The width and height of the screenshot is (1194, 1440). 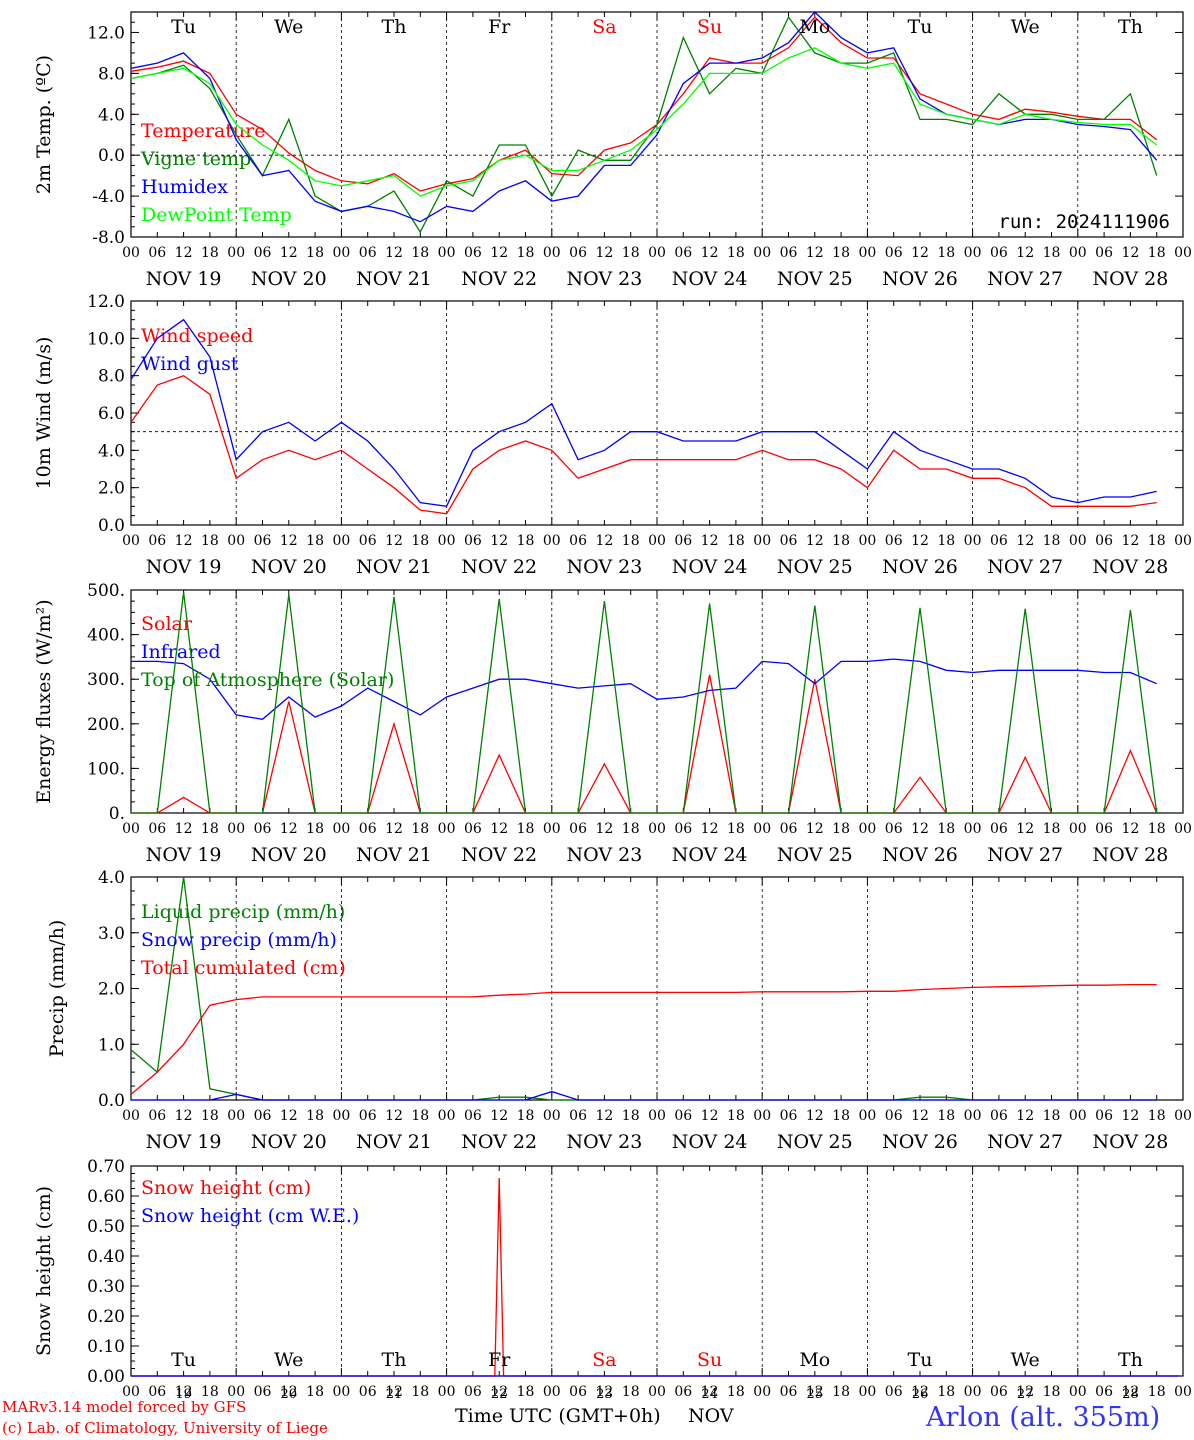 I want to click on date-label: NOV 25, so click(x=815, y=855).